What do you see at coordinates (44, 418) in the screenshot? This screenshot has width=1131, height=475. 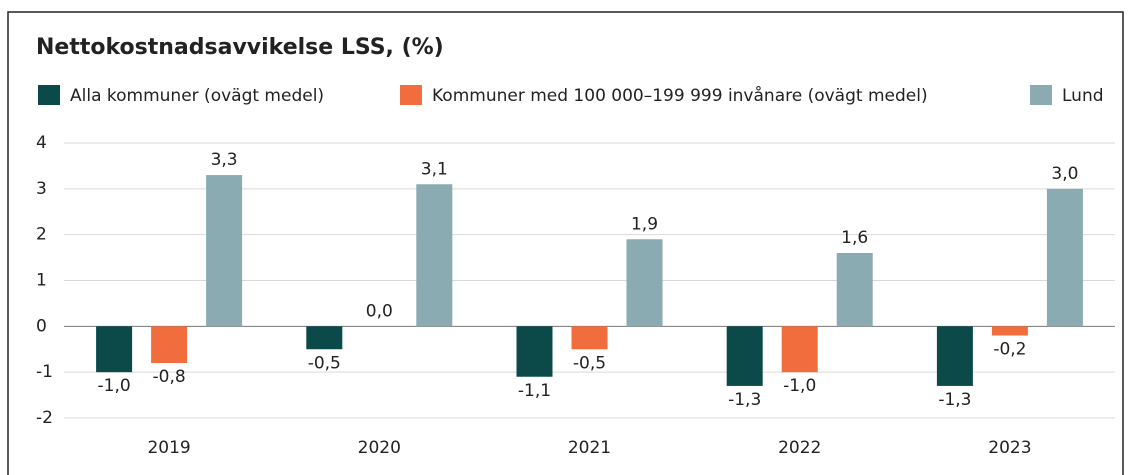 I see `y-tick-label: -2` at bounding box center [44, 418].